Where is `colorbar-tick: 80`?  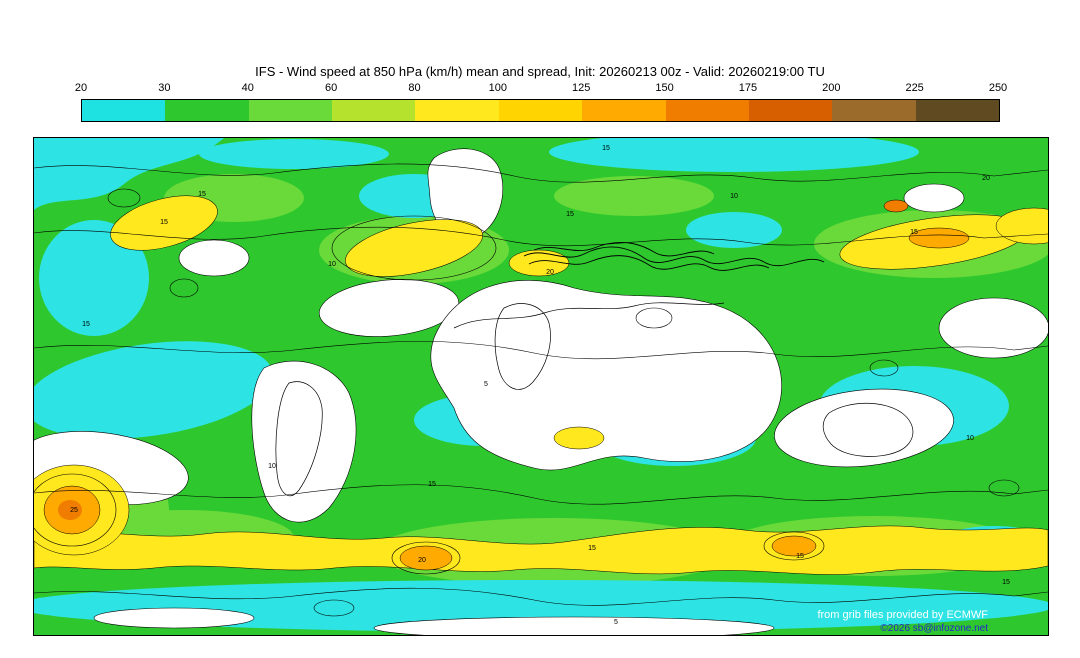
colorbar-tick: 80 is located at coordinates (414, 88).